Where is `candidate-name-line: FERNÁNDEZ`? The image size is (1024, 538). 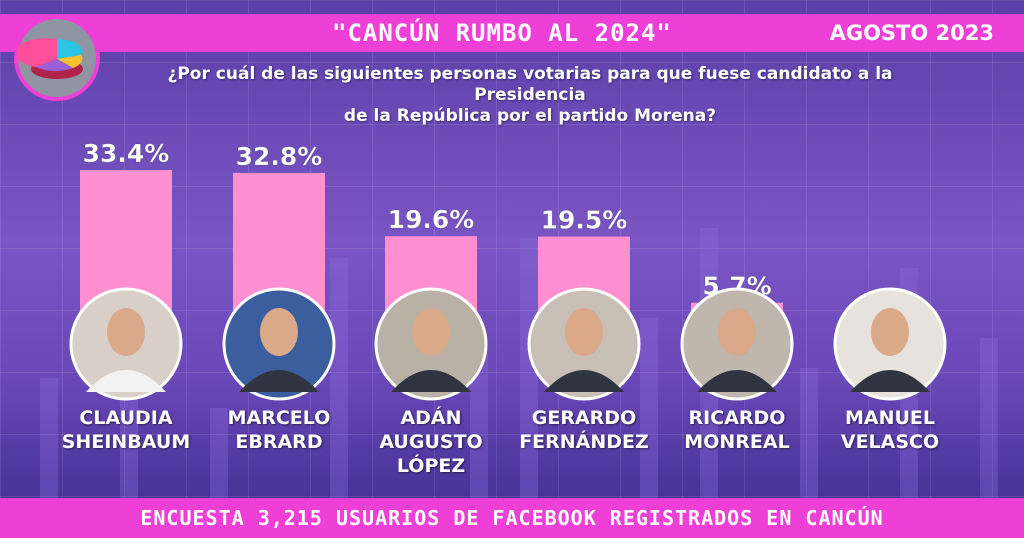
candidate-name-line: FERNÁNDEZ is located at coordinates (584, 442).